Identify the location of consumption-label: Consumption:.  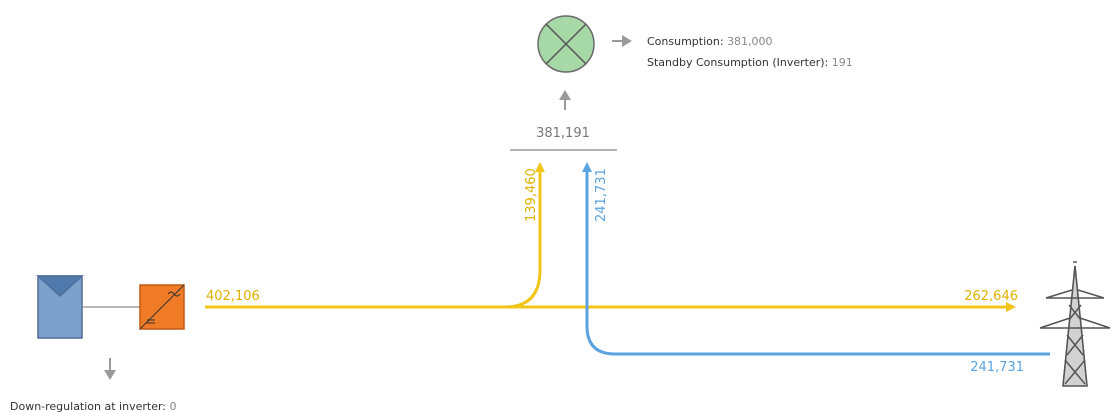
(685, 41).